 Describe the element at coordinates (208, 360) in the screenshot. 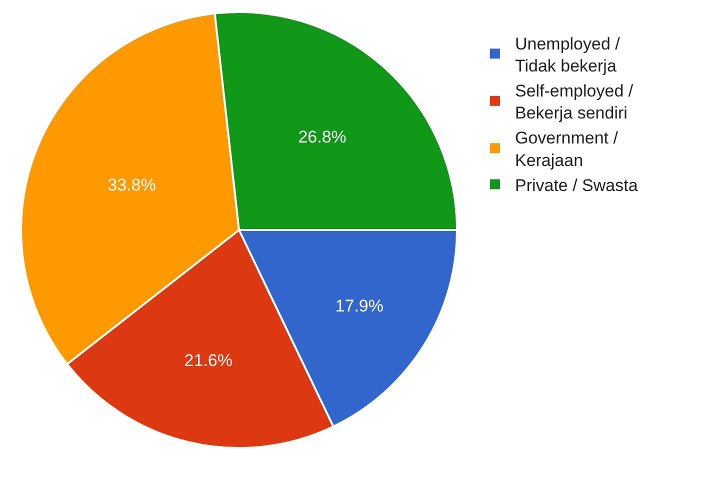

I see `data-label: 21.6%` at that location.